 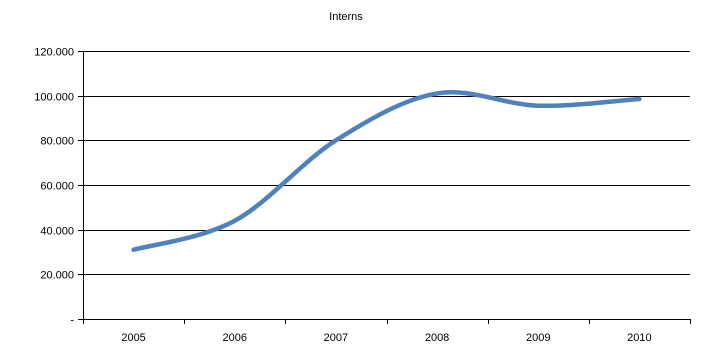 I want to click on y-tick-label: 120.000, so click(x=54, y=53).